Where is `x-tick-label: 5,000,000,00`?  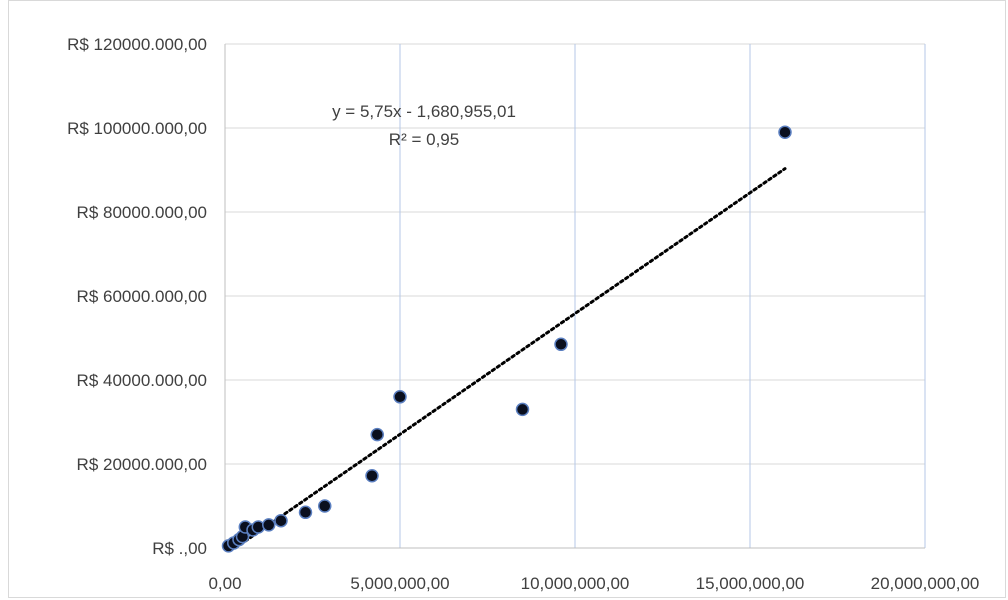
x-tick-label: 5,000,000,00 is located at coordinates (399, 583).